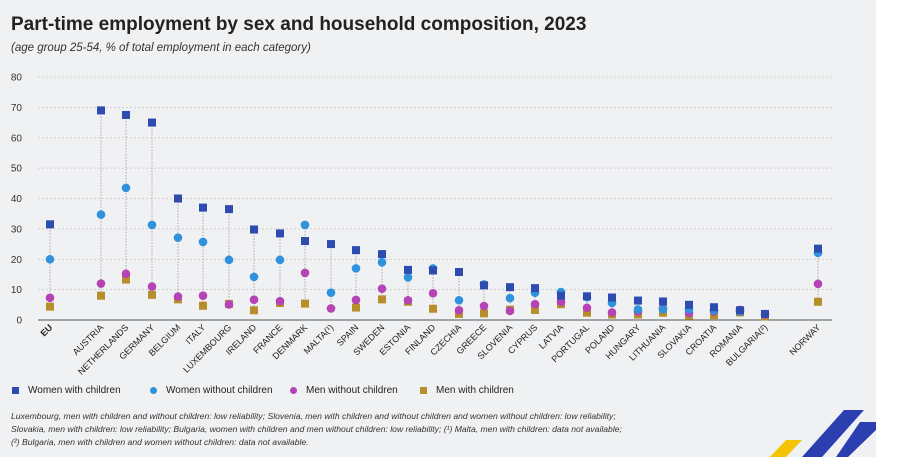 Image resolution: width=907 pixels, height=457 pixels. What do you see at coordinates (352, 390) in the screenshot?
I see `legend-label: Men without children` at bounding box center [352, 390].